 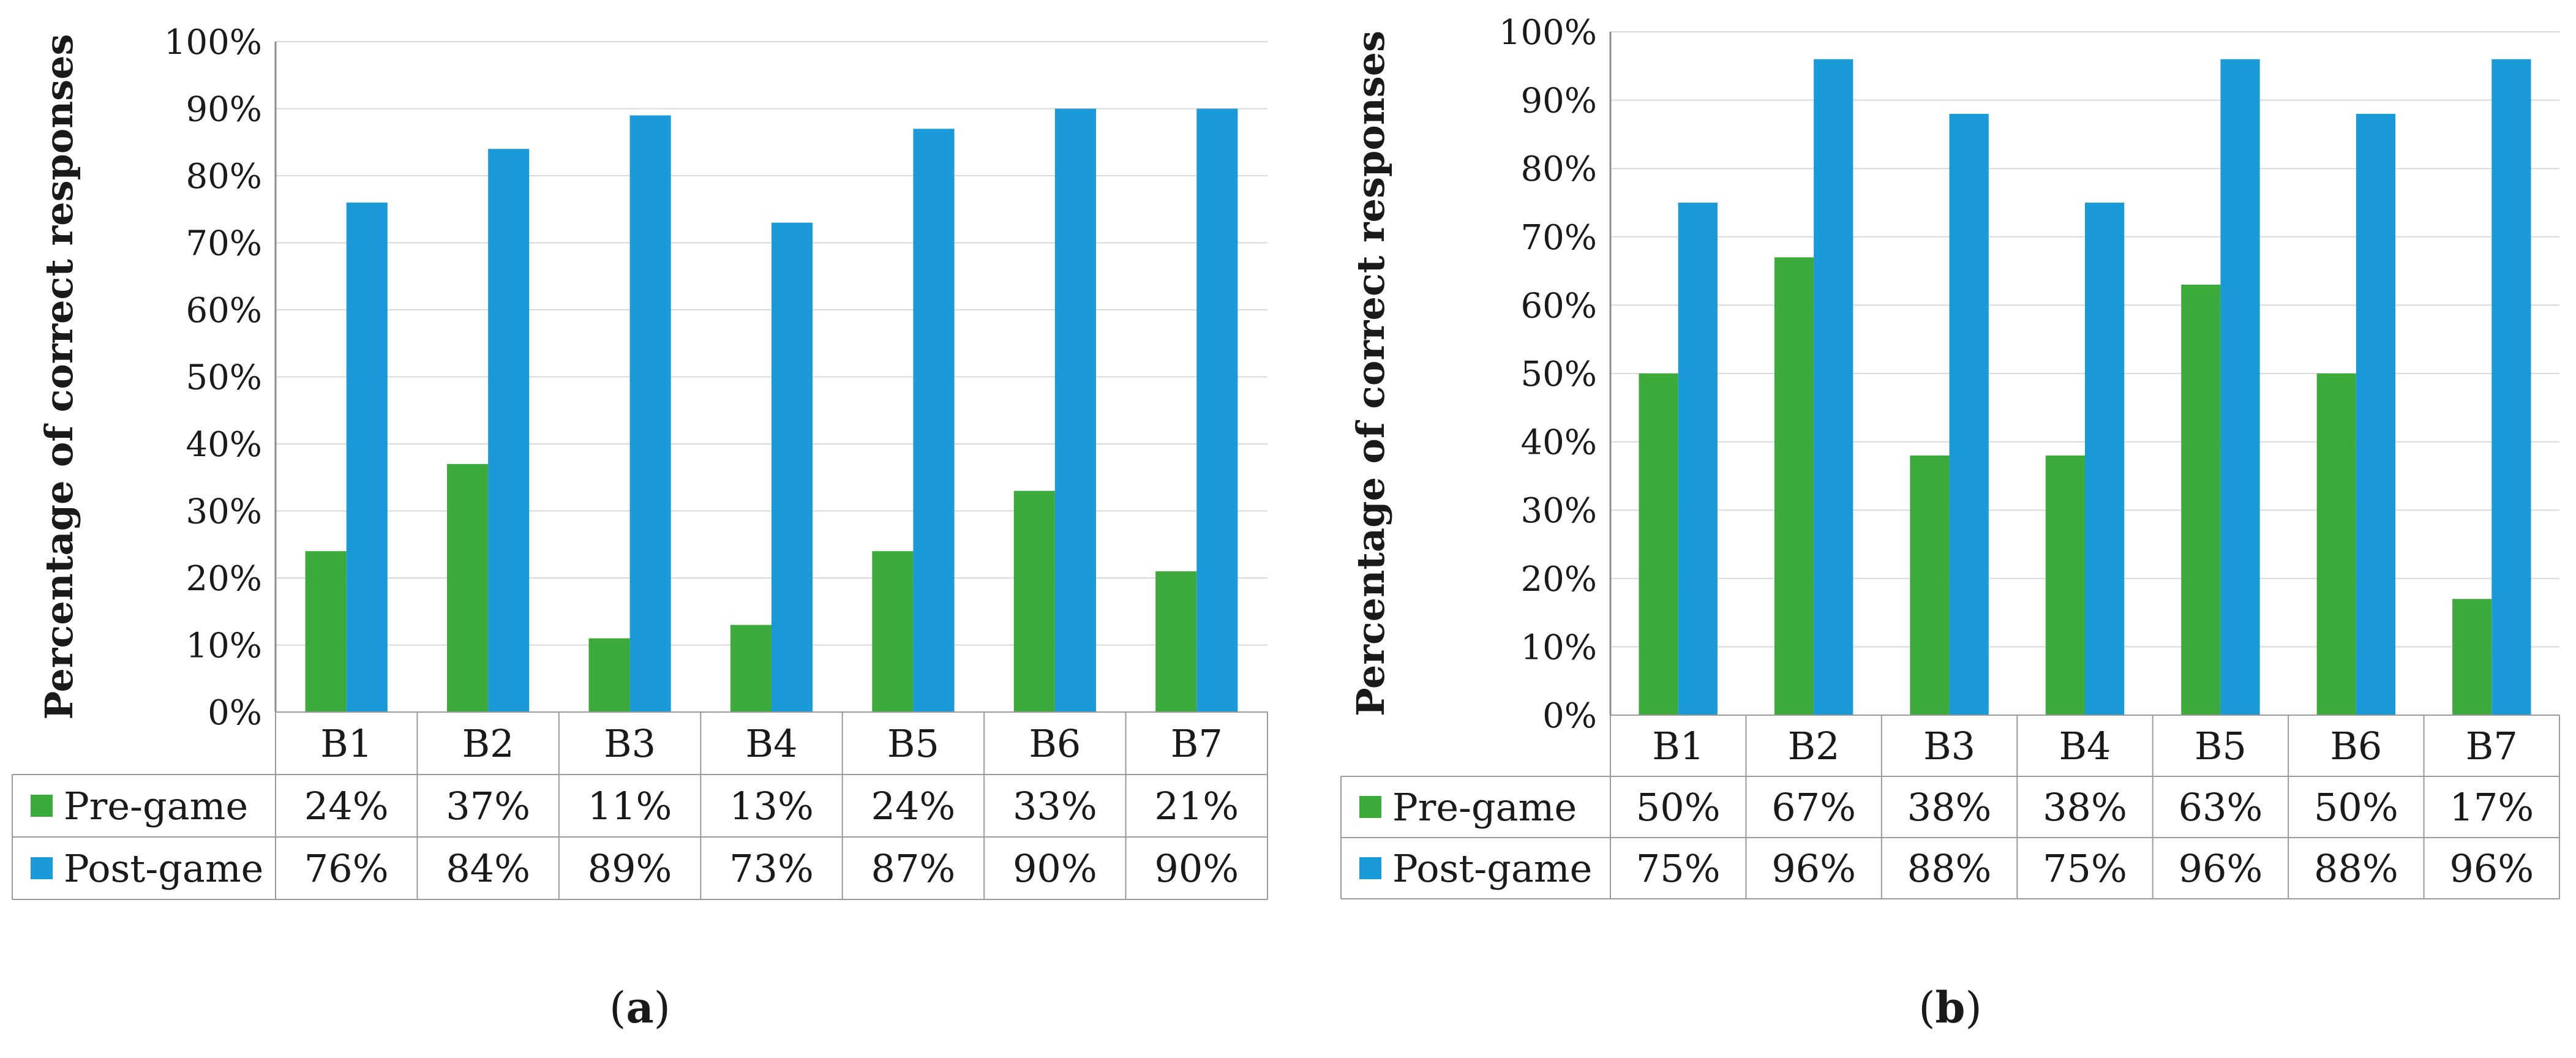 I want to click on table-cell-value: 33%, so click(x=1055, y=806).